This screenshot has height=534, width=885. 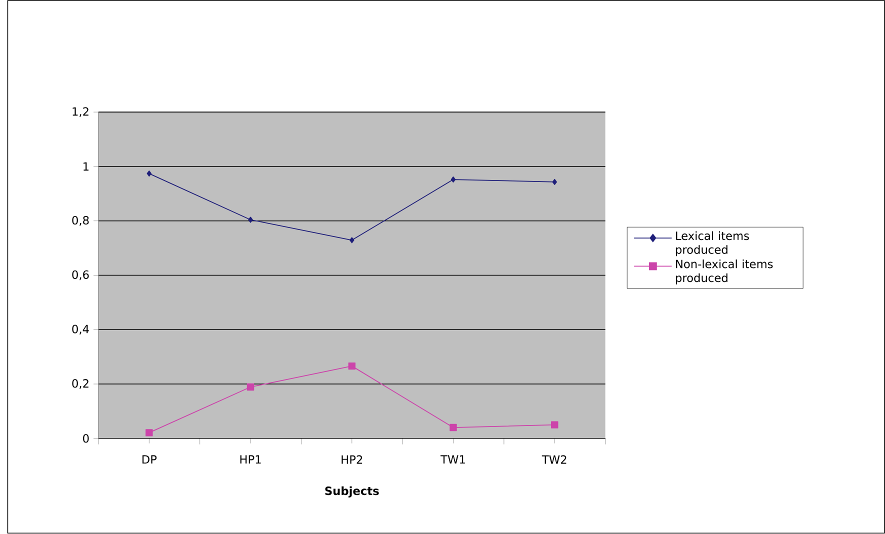 What do you see at coordinates (250, 459) in the screenshot?
I see `x-tick-label: HP1` at bounding box center [250, 459].